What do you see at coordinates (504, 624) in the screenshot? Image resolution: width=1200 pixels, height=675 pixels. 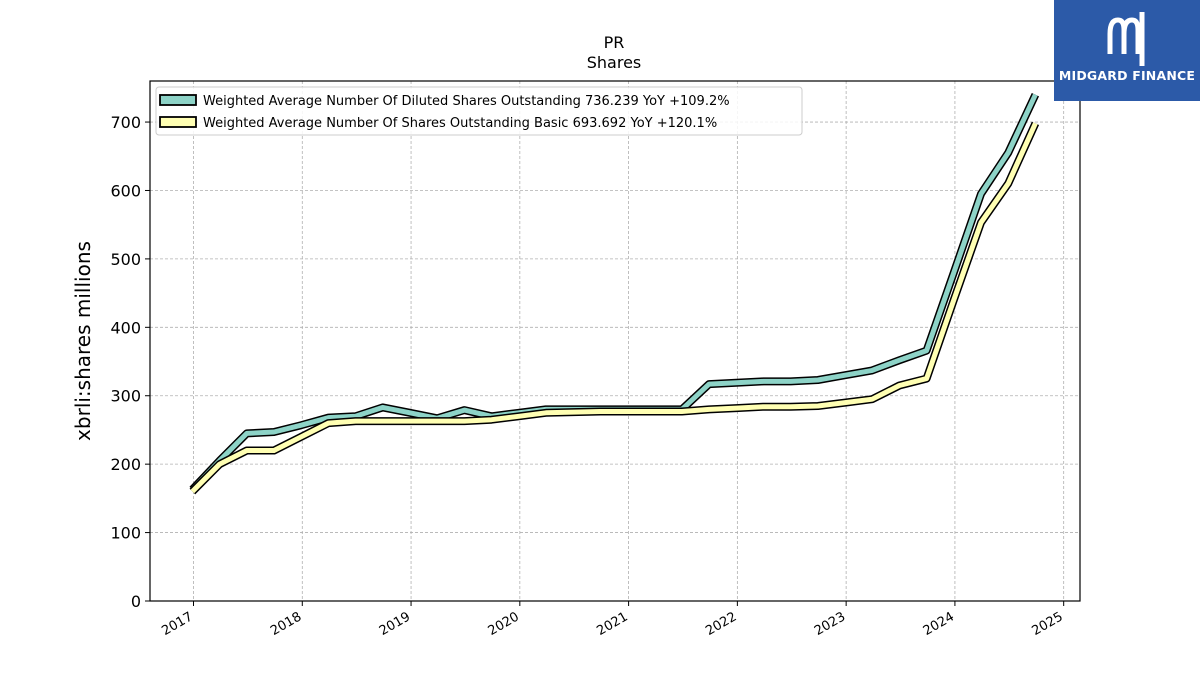 I see `x-tick-label: 2020` at bounding box center [504, 624].